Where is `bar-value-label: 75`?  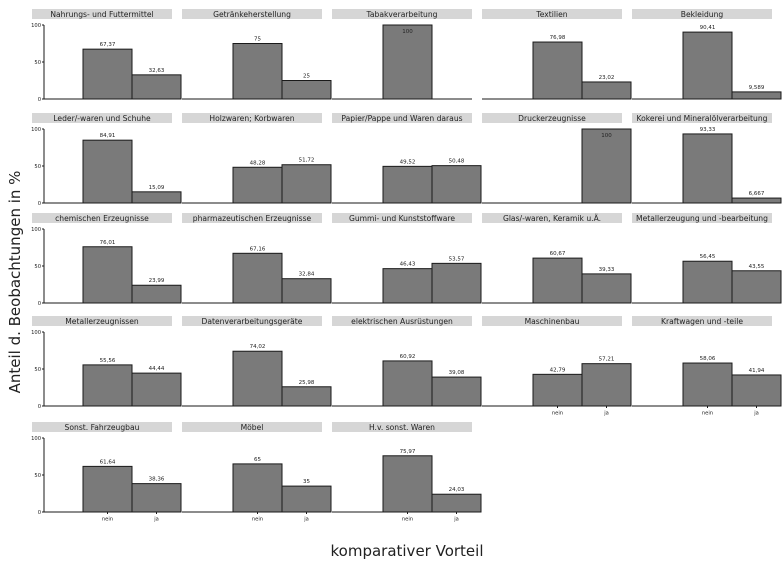 bar-value-label: 75 is located at coordinates (257, 40).